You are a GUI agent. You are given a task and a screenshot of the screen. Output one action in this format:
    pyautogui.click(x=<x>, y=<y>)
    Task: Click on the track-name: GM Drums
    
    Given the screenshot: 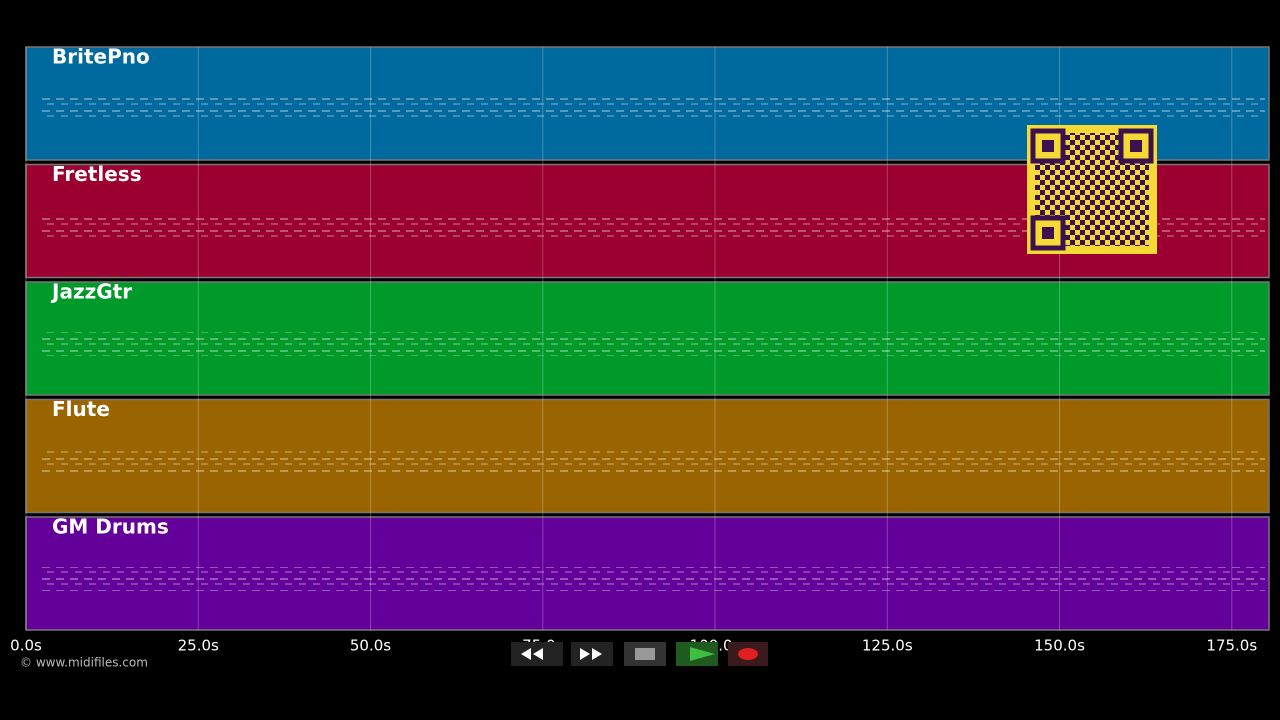 What is the action you would take?
    pyautogui.click(x=110, y=527)
    